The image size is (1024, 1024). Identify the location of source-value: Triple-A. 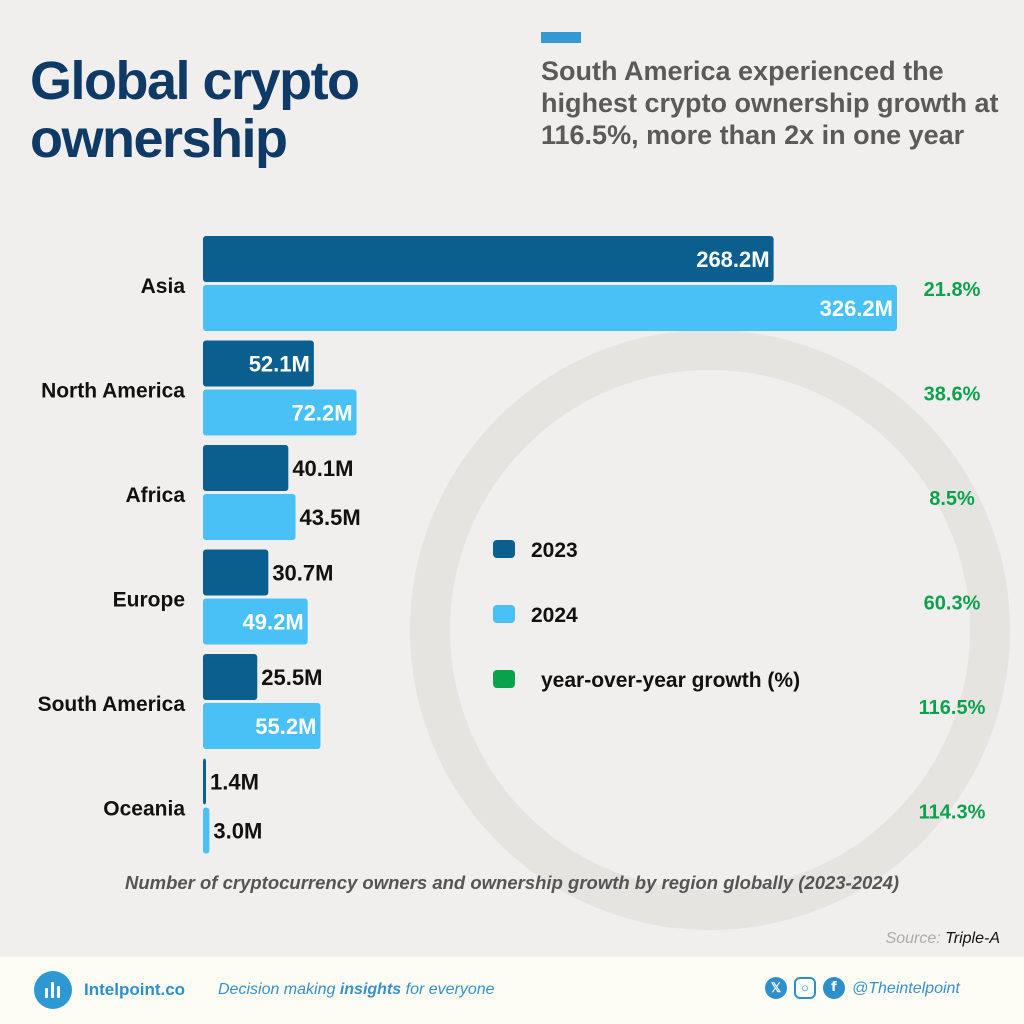
(972, 938).